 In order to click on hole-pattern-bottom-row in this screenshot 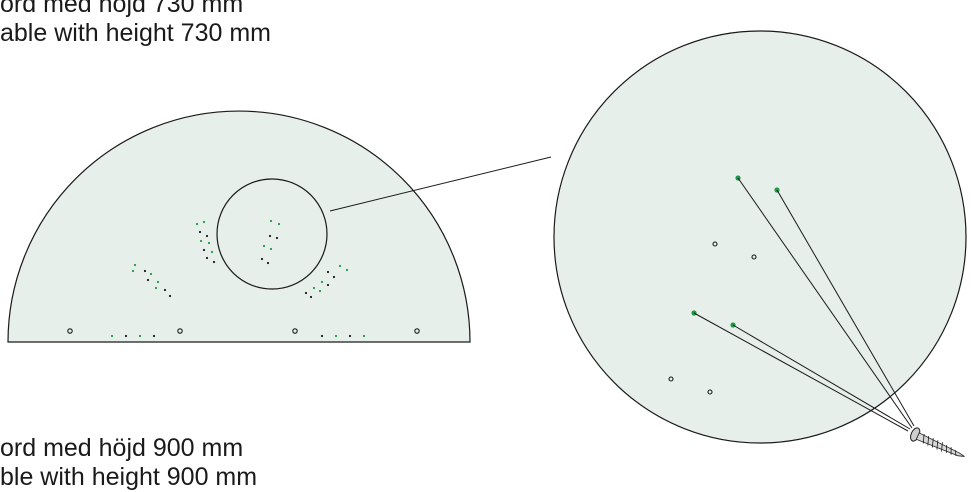, I will do `click(243, 333)`.